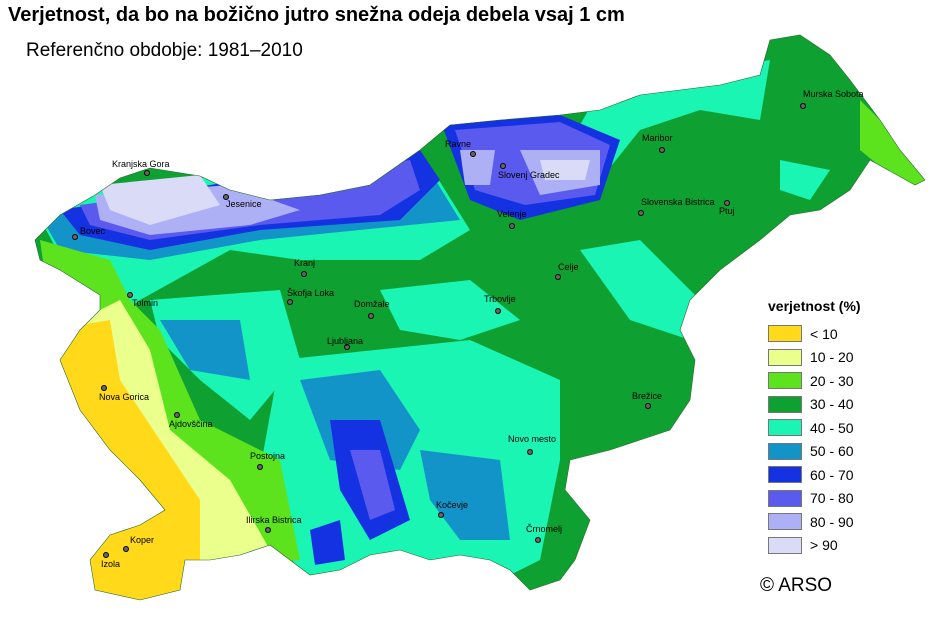 The image size is (940, 619). Describe the element at coordinates (529, 175) in the screenshot. I see `city-label: Slovenj Gradec` at that location.